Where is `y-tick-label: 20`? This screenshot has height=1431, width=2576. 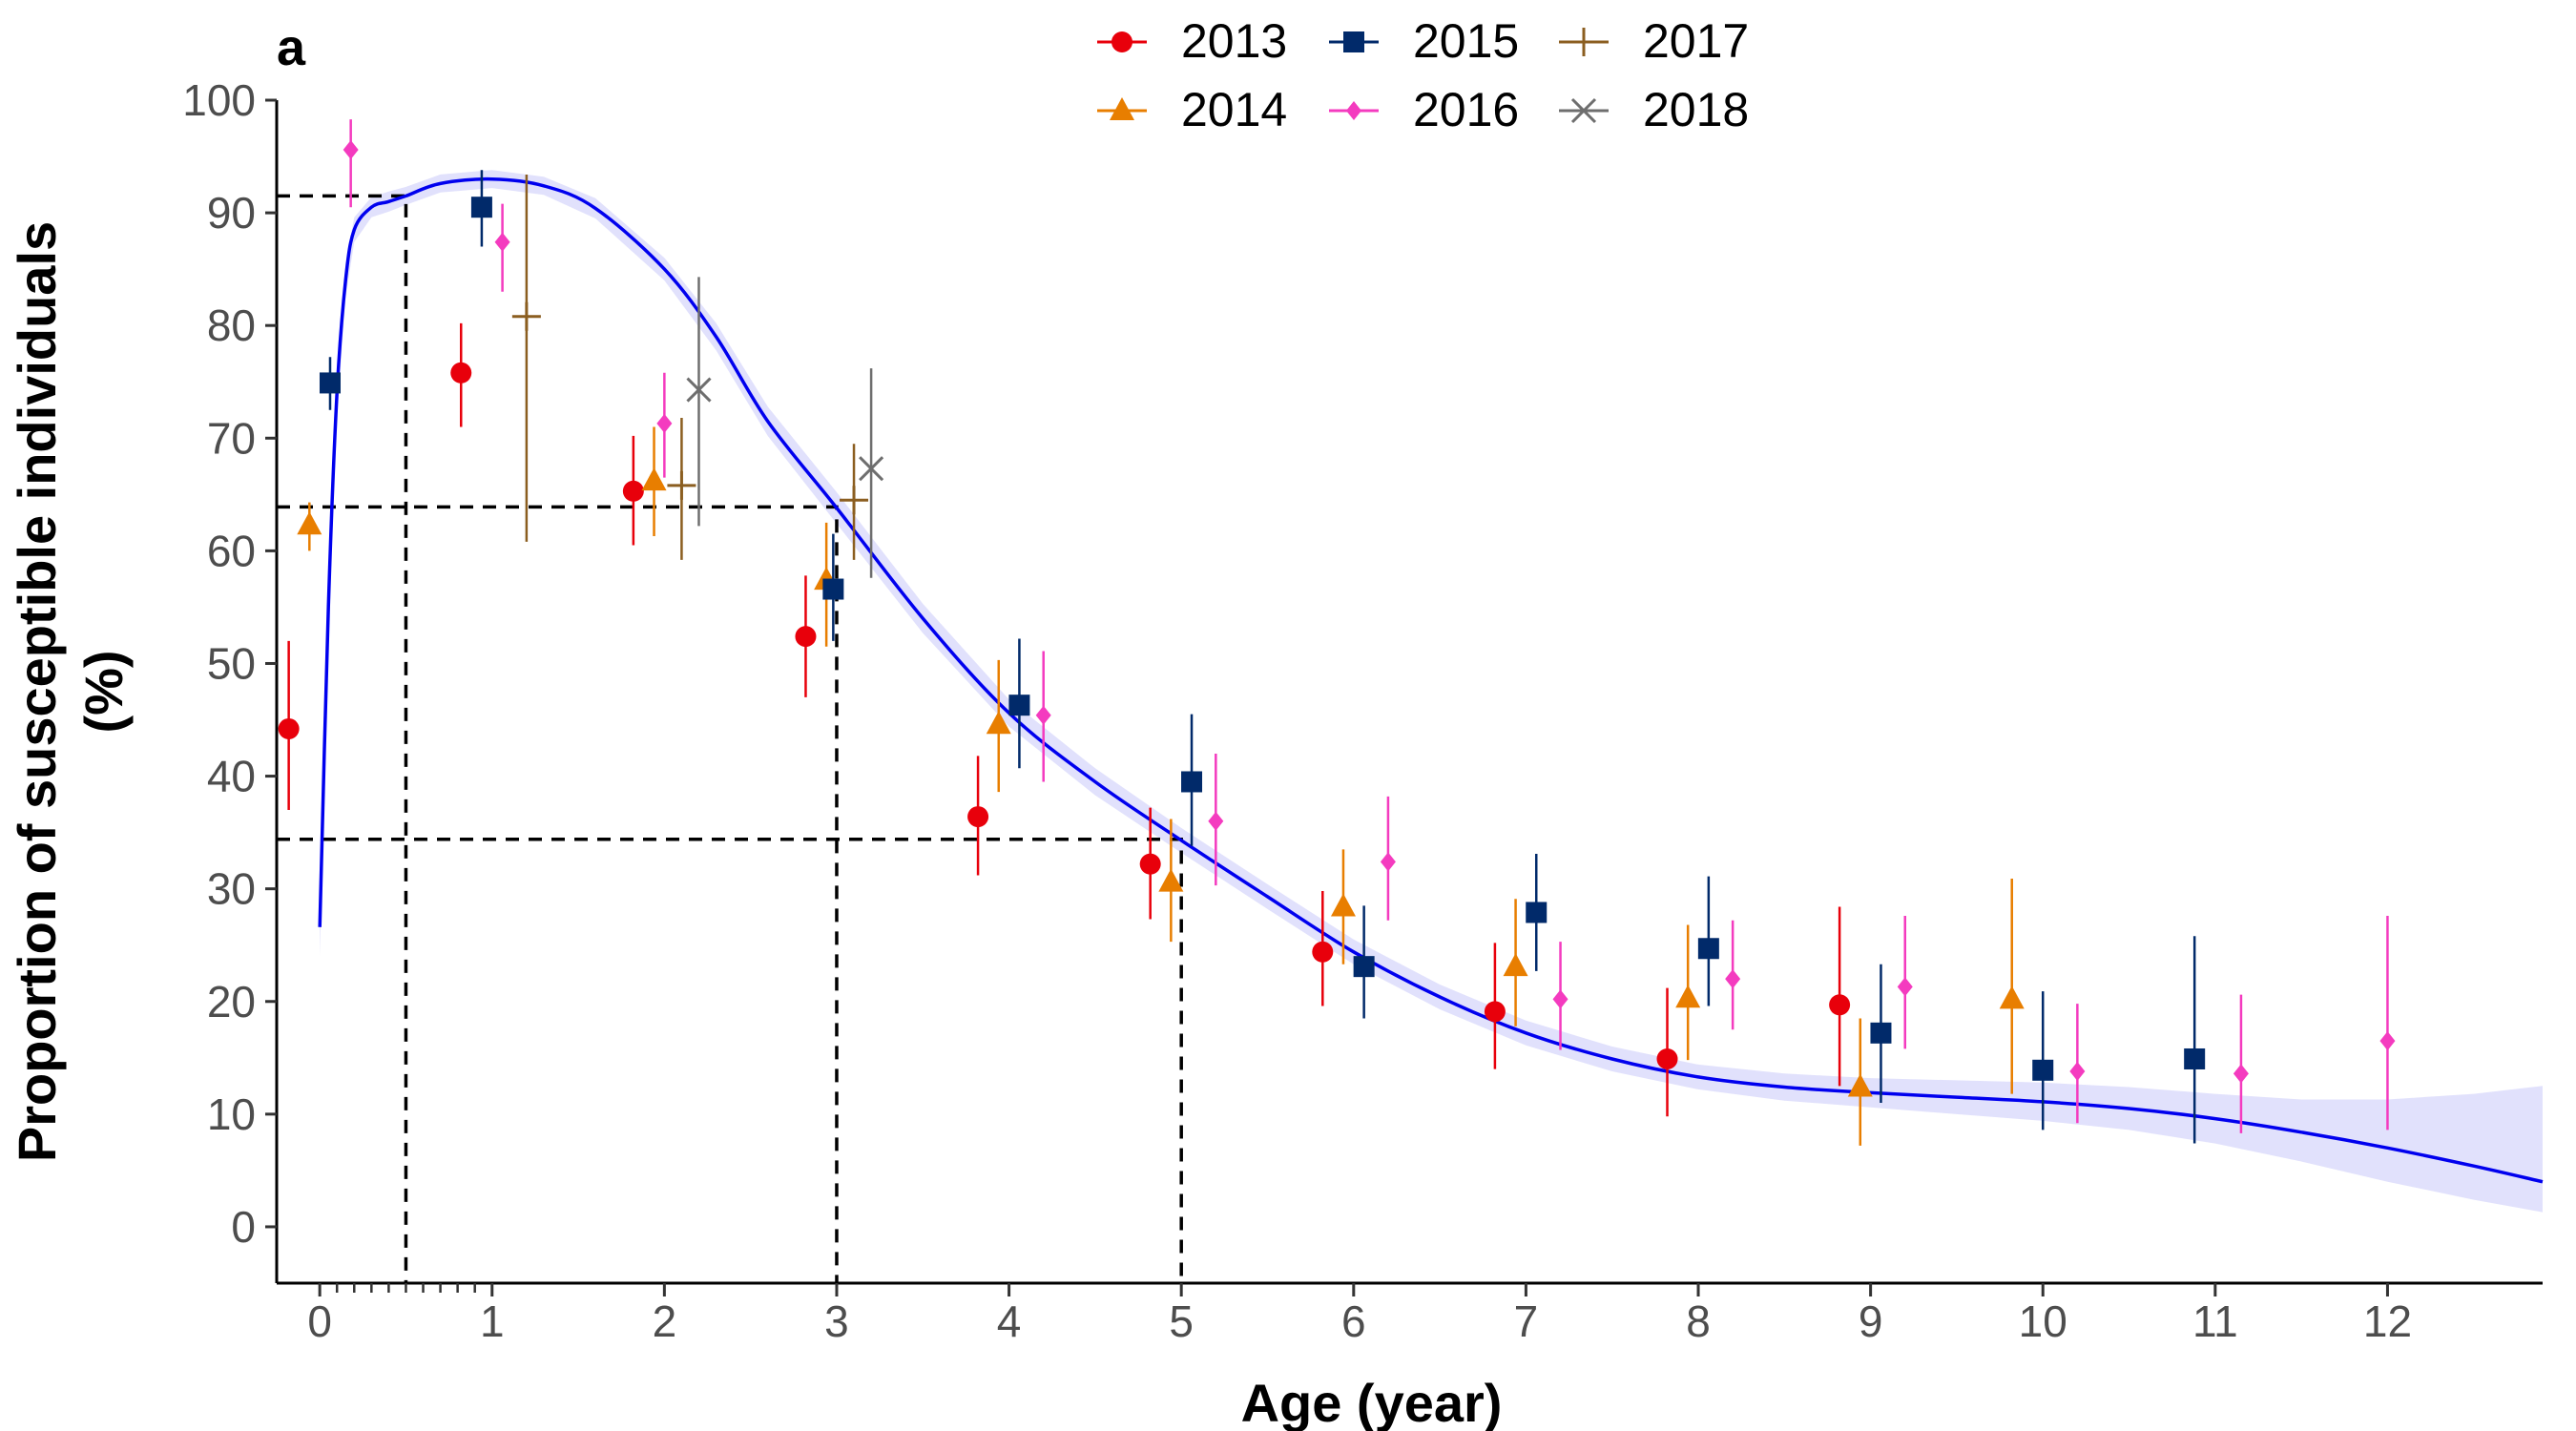
y-tick-label: 20 is located at coordinates (231, 1002).